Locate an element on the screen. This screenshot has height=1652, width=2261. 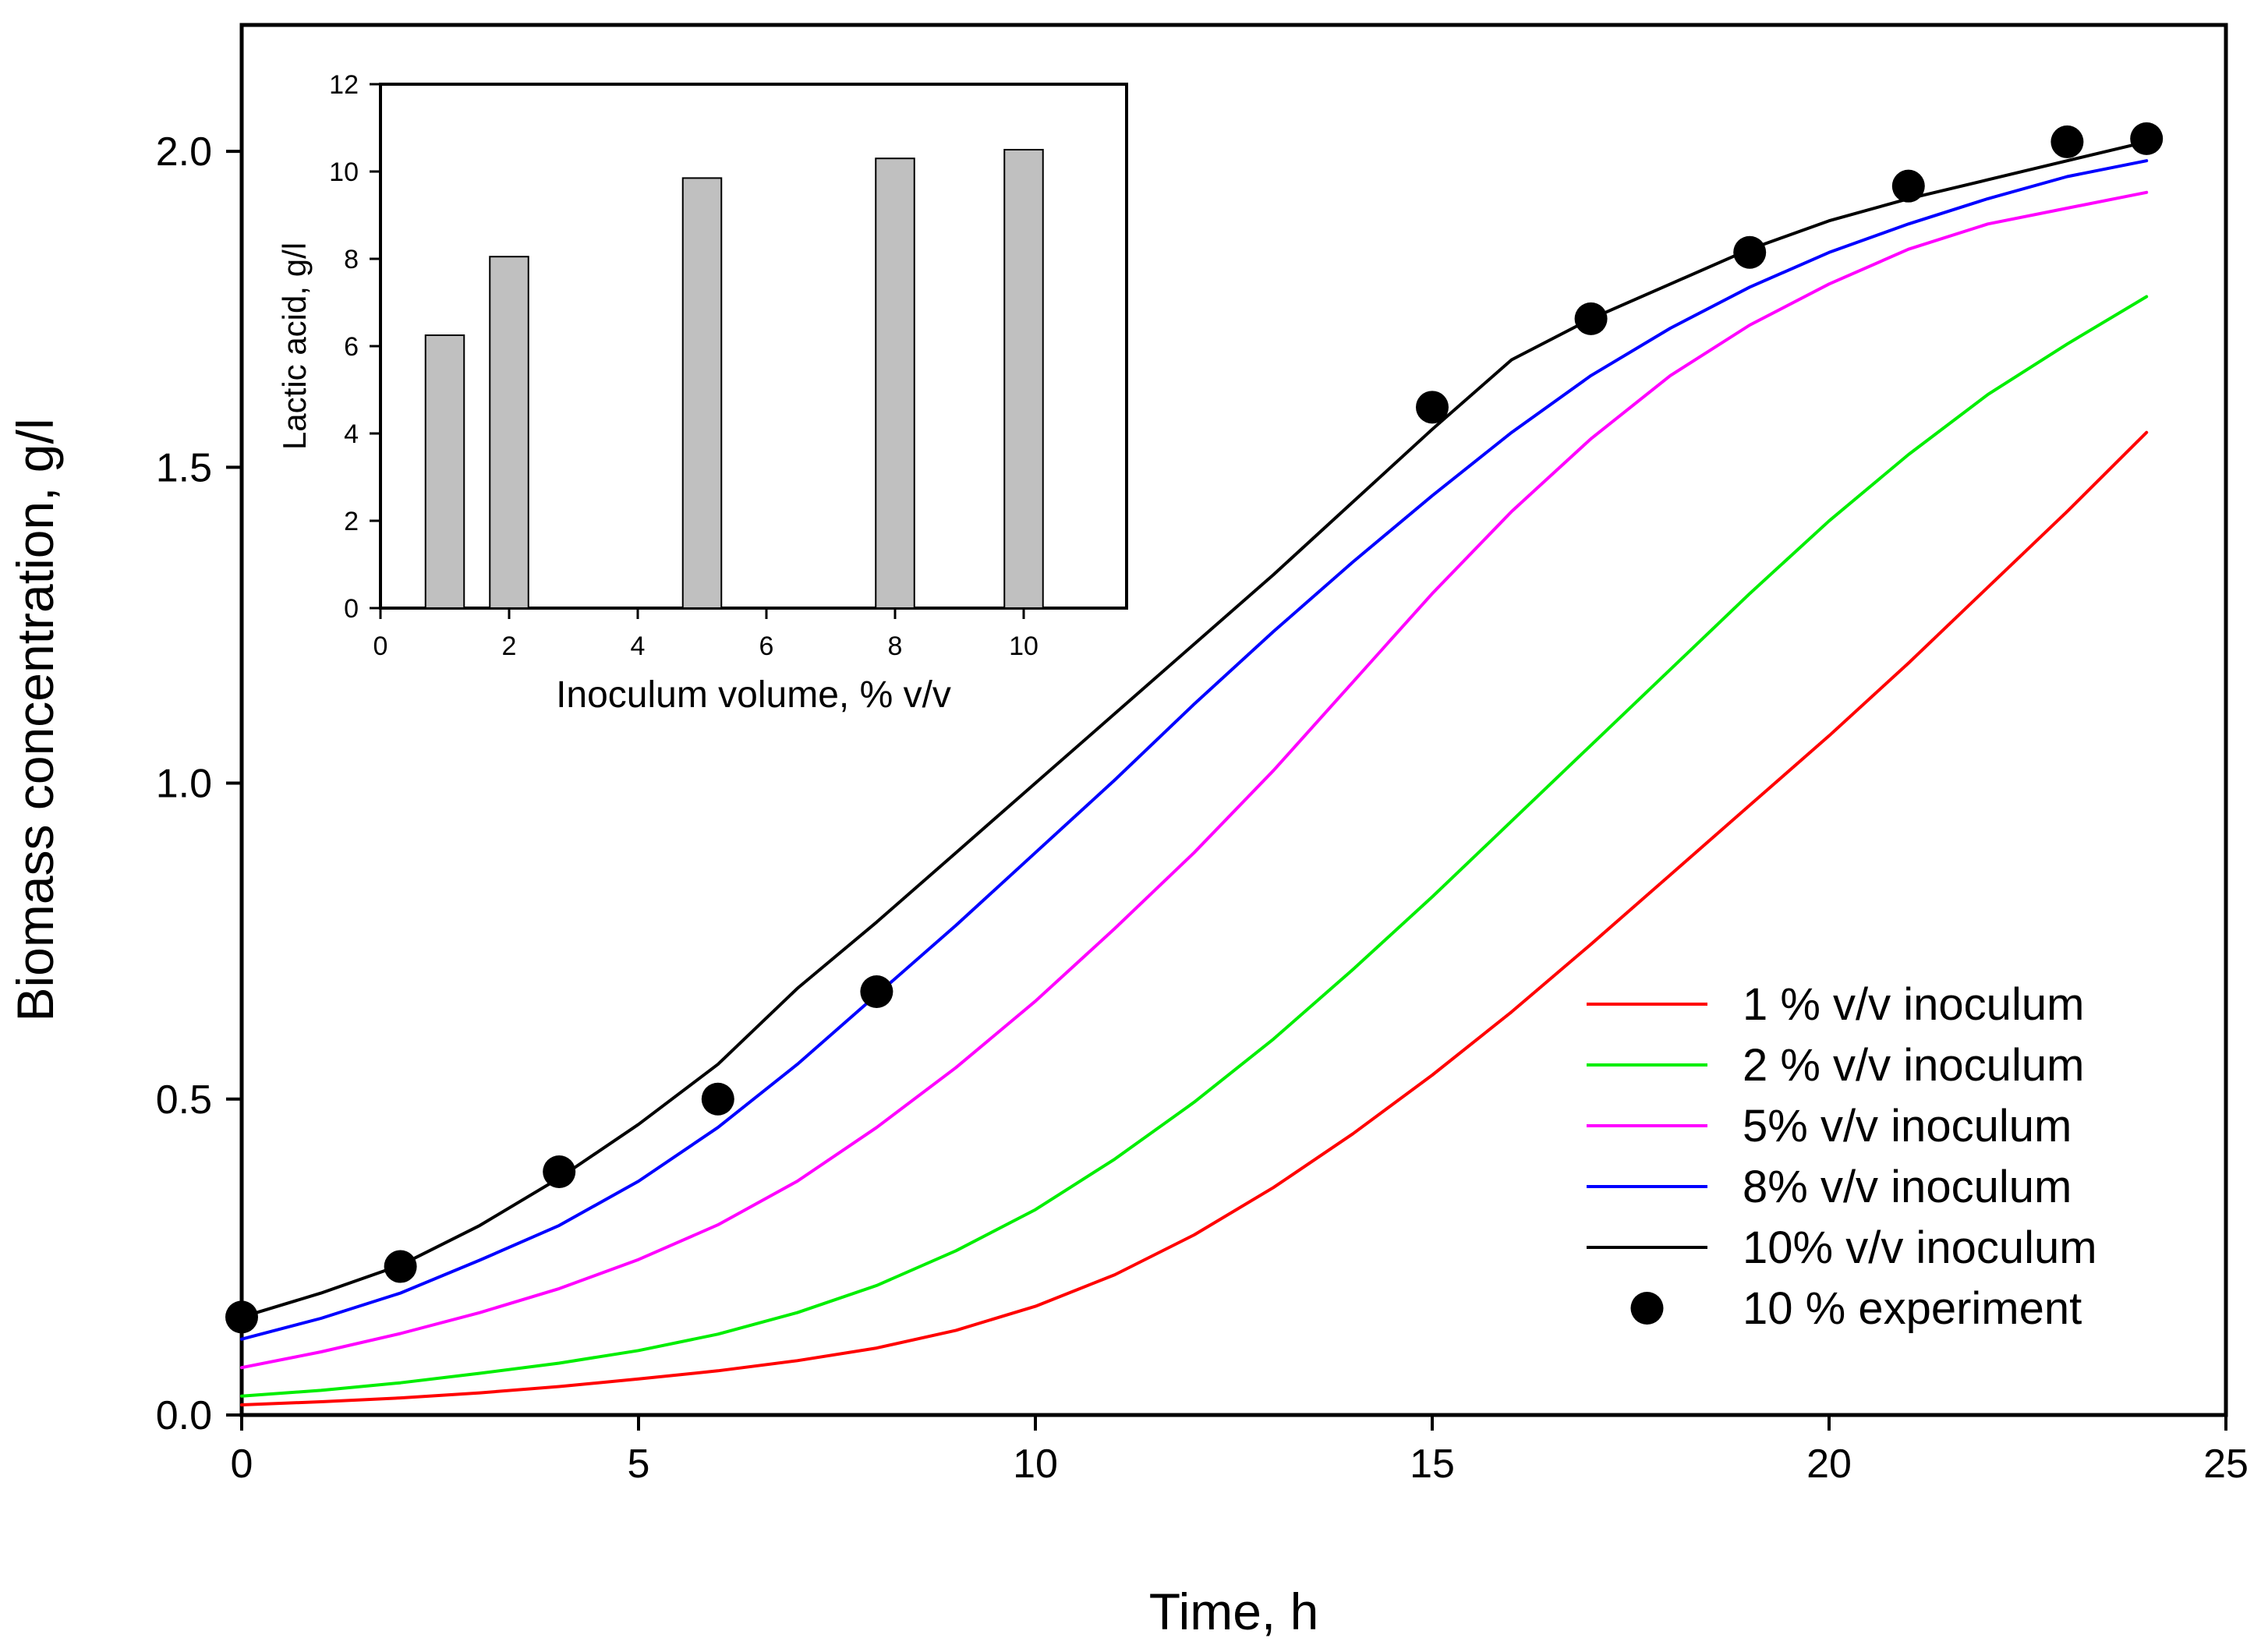
main-y-tick-label: 2.0 is located at coordinates (184, 152).